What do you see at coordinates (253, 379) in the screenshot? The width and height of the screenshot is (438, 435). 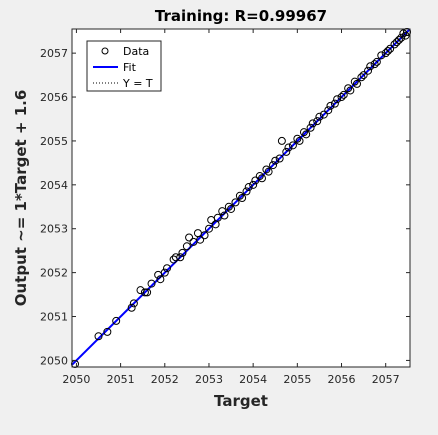 I see `x-tick-label: 2054` at bounding box center [253, 379].